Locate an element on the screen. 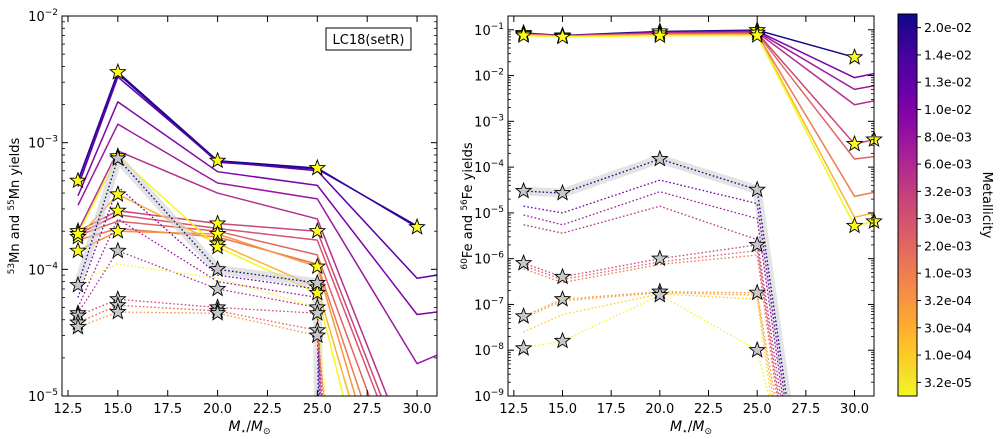 Image resolution: width=1001 pixels, height=439 pixels. right-ytick-label: 10⁻² is located at coordinates (489, 76).